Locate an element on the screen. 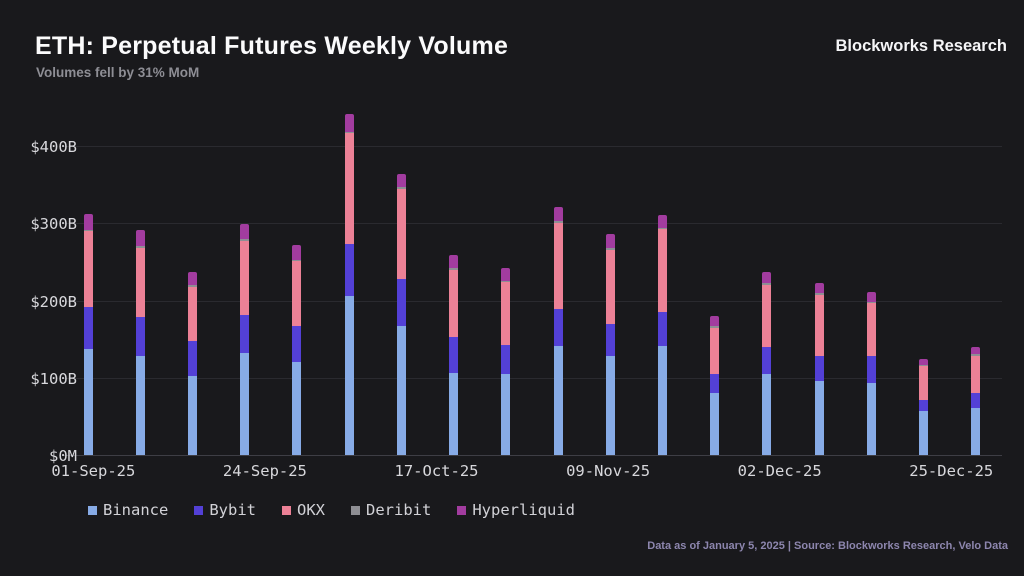 The image size is (1024, 576). x-tick-label: 25-Dec-25 is located at coordinates (951, 471).